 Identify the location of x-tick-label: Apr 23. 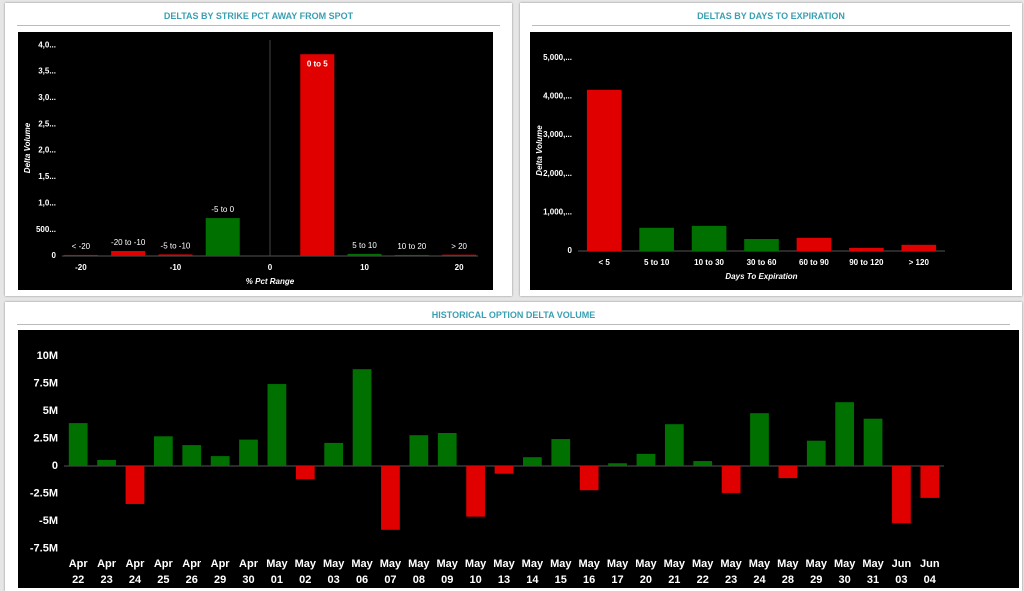
(107, 572).